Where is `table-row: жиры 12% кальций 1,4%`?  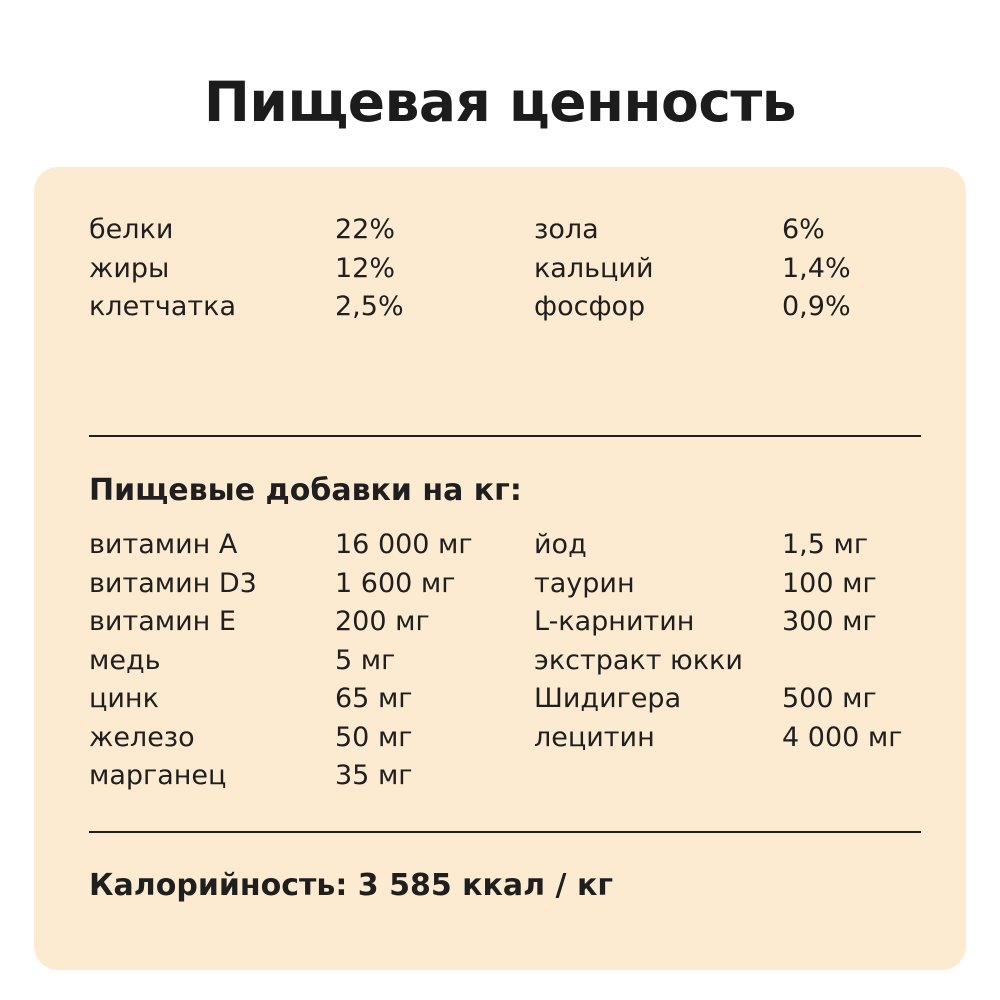 table-row: жиры 12% кальций 1,4% is located at coordinates (509, 269).